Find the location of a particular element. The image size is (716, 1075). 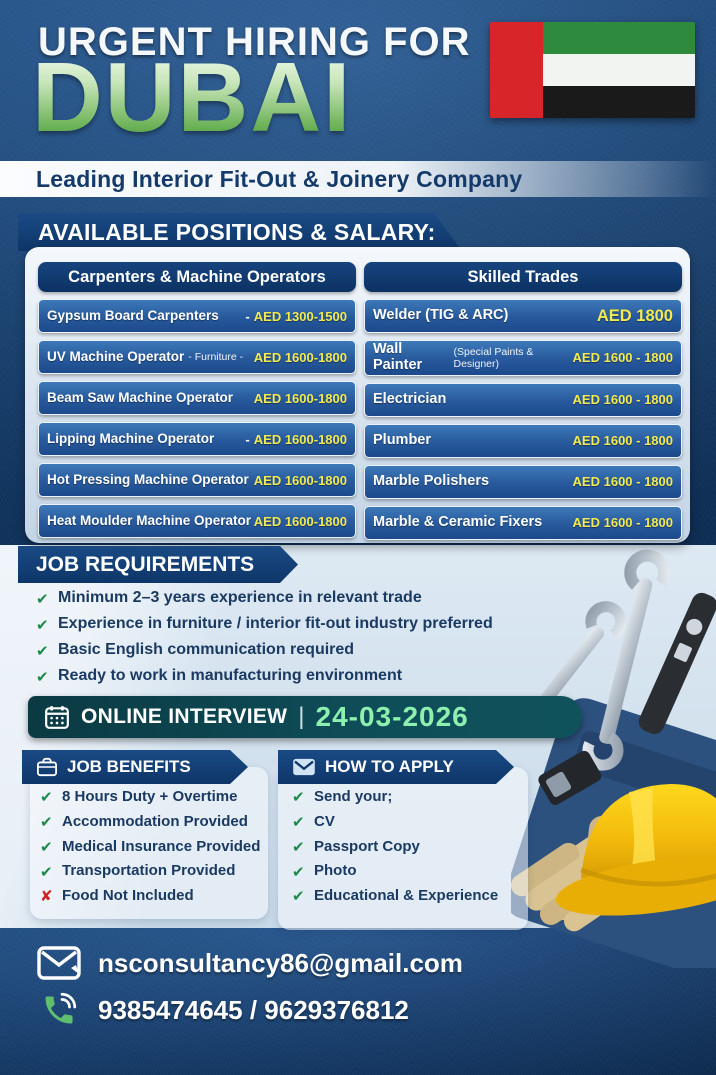

benefits-panel is located at coordinates (149, 843).